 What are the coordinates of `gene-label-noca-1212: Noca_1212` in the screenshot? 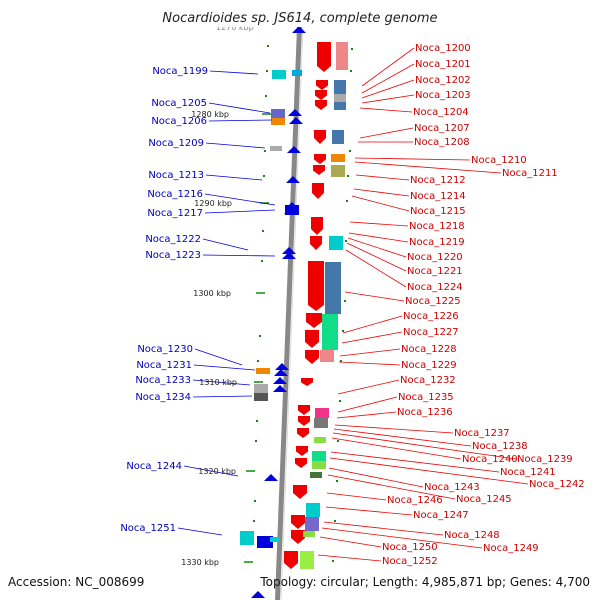 It's located at (438, 180).